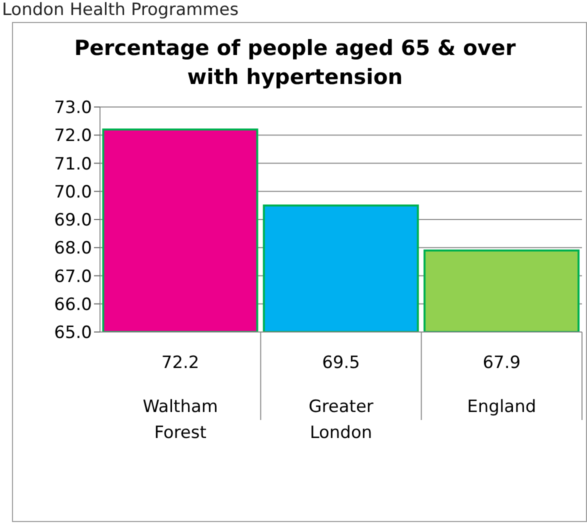 The image size is (587, 523). What do you see at coordinates (120, 10) in the screenshot?
I see `text: London Health Programmes` at bounding box center [120, 10].